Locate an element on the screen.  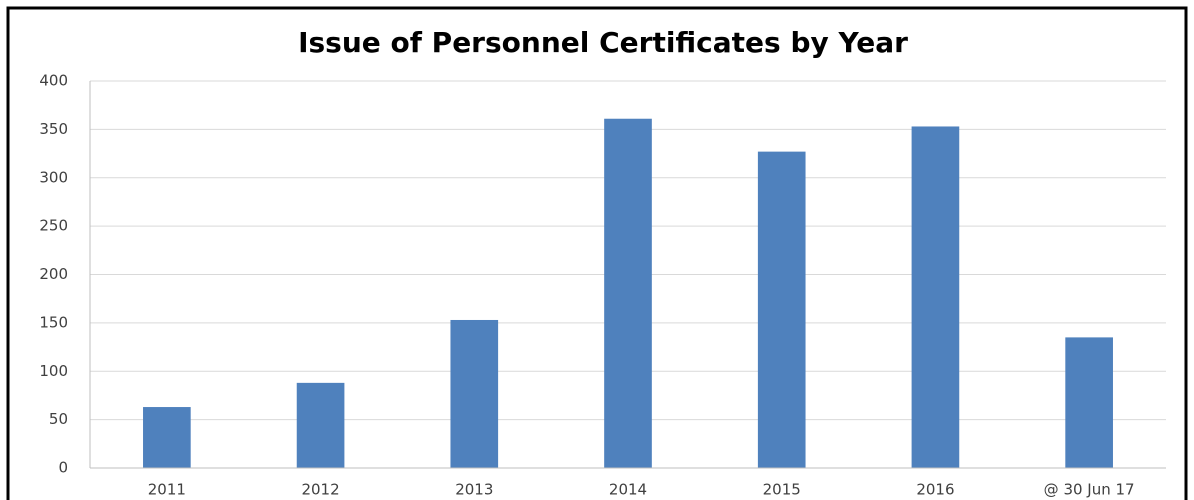
y-tick-label: 300 is located at coordinates (53, 177).